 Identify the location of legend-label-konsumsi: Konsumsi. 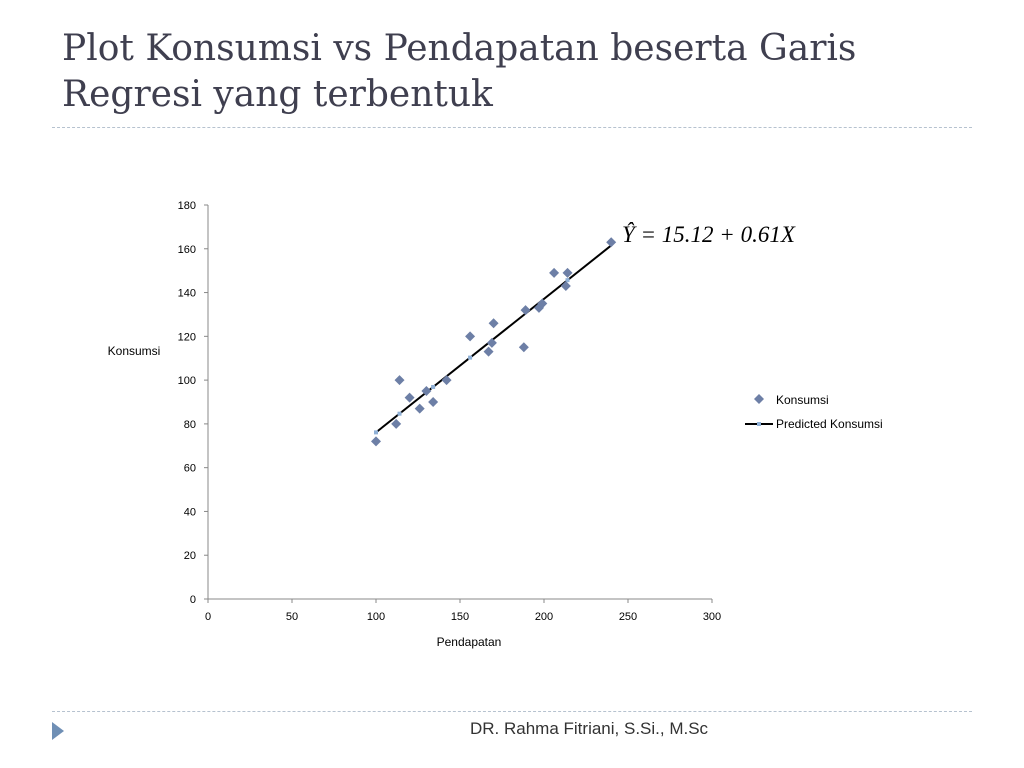
(802, 400).